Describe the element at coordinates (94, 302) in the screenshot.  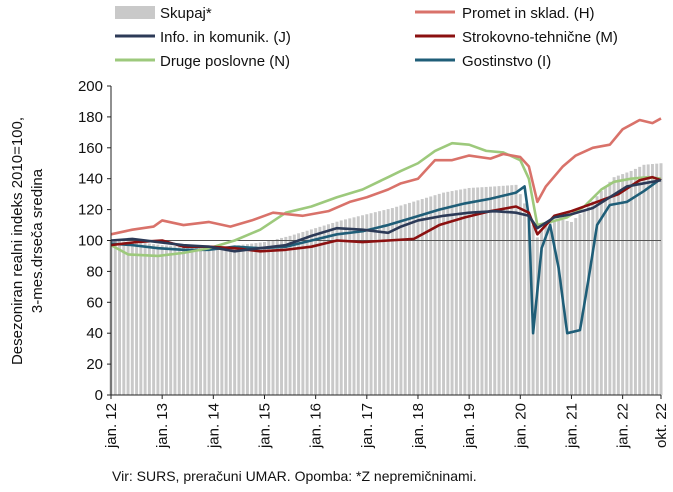
I see `y-tick-label: 60` at that location.